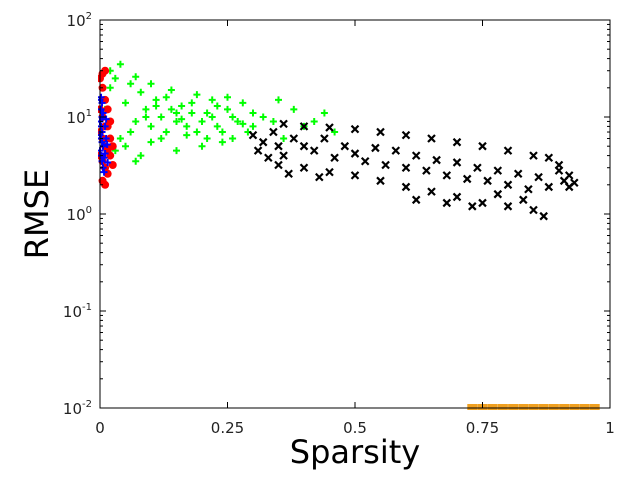 The width and height of the screenshot is (640, 480). What do you see at coordinates (79, 214) in the screenshot?
I see `y-tick-label: 10⁰` at bounding box center [79, 214].